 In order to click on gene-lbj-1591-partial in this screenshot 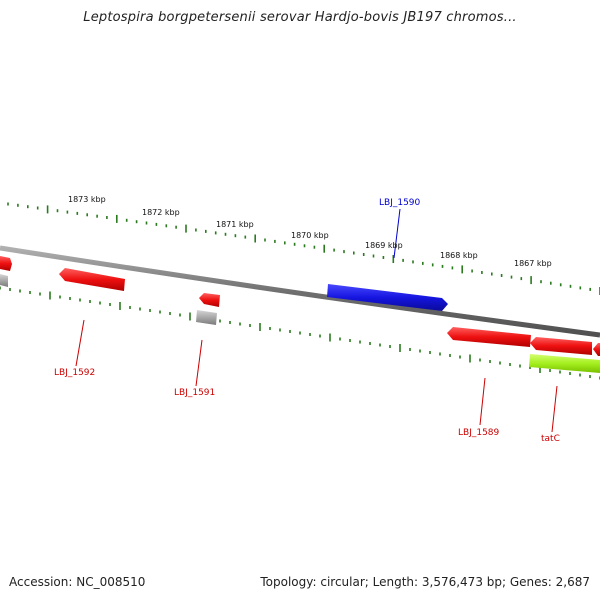, I will do `click(206, 317)`.